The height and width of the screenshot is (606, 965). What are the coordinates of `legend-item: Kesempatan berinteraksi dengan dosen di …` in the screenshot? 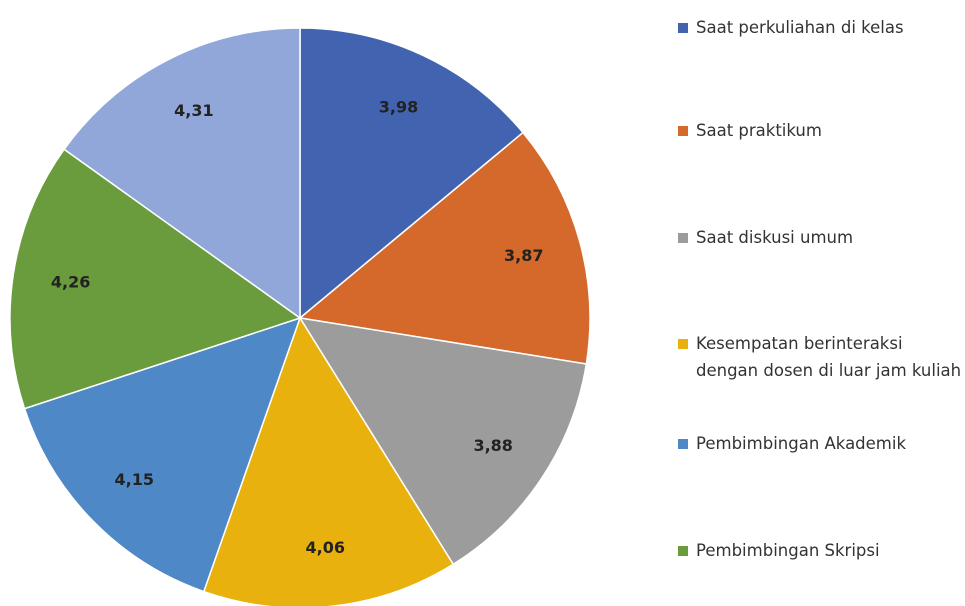 It's located at (820, 357).